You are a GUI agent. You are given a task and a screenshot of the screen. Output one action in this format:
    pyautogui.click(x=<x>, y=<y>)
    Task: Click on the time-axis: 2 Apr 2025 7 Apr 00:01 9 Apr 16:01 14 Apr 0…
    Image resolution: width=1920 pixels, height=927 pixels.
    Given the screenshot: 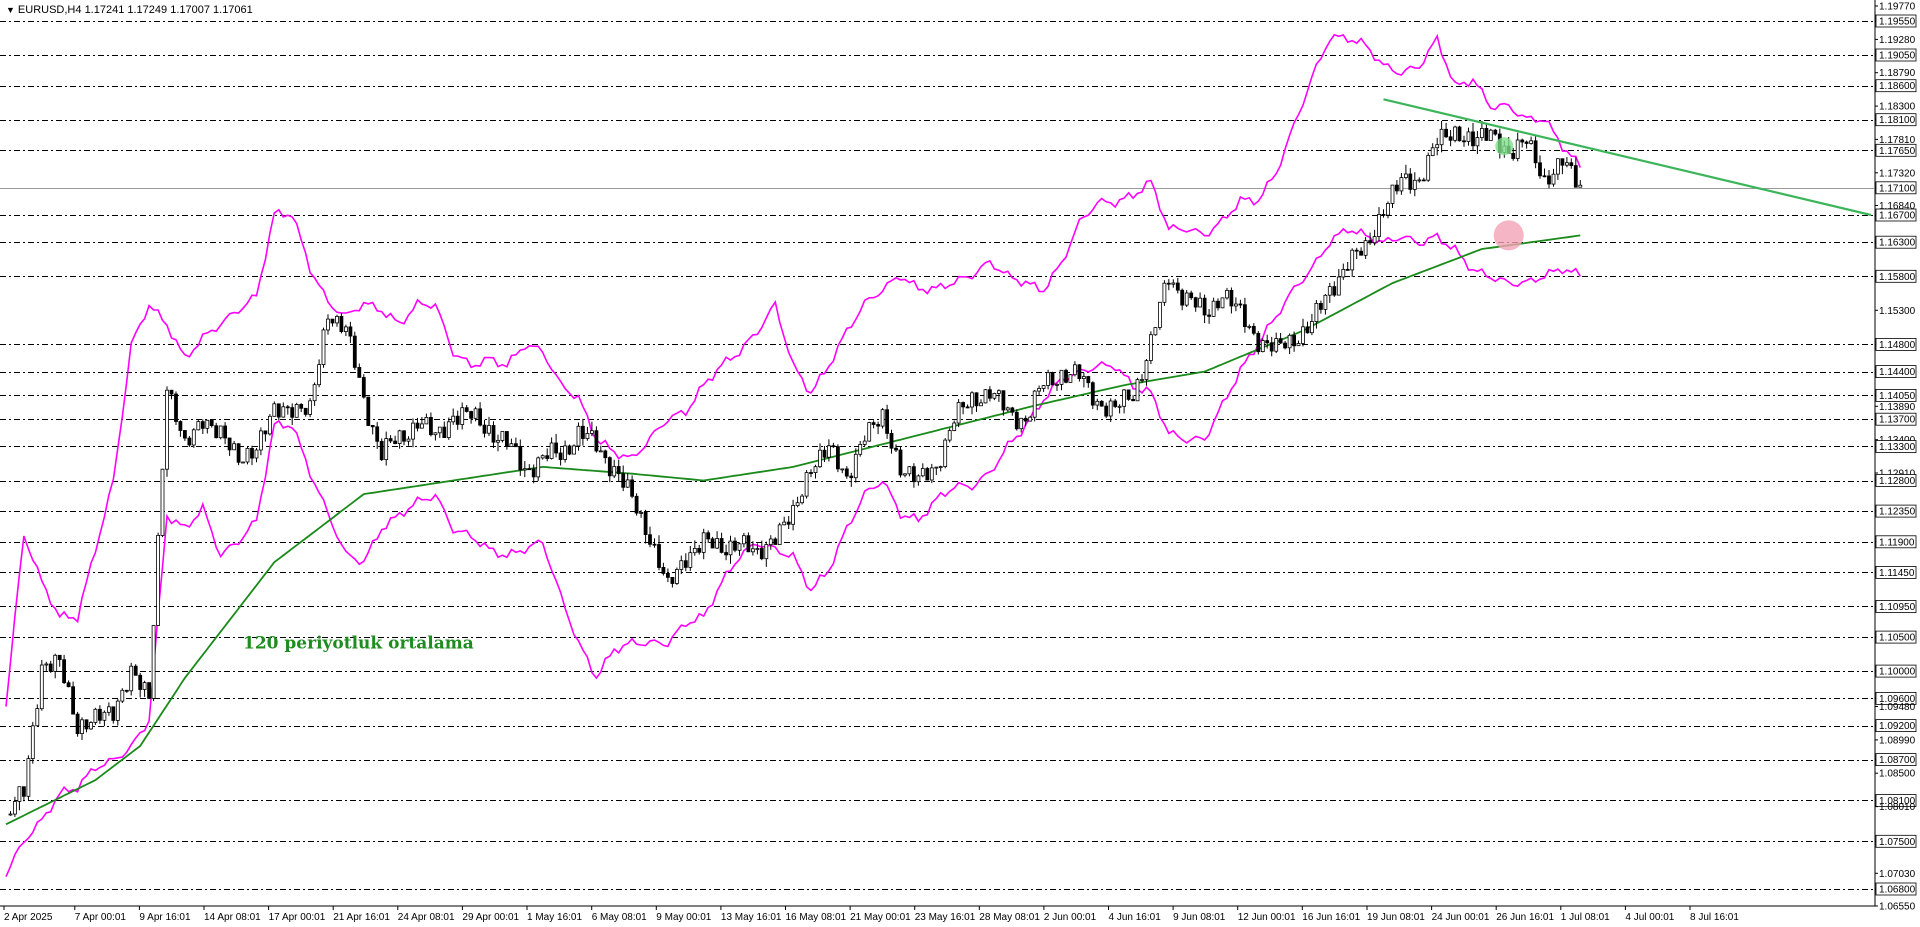 What is the action you would take?
    pyautogui.click(x=871, y=914)
    